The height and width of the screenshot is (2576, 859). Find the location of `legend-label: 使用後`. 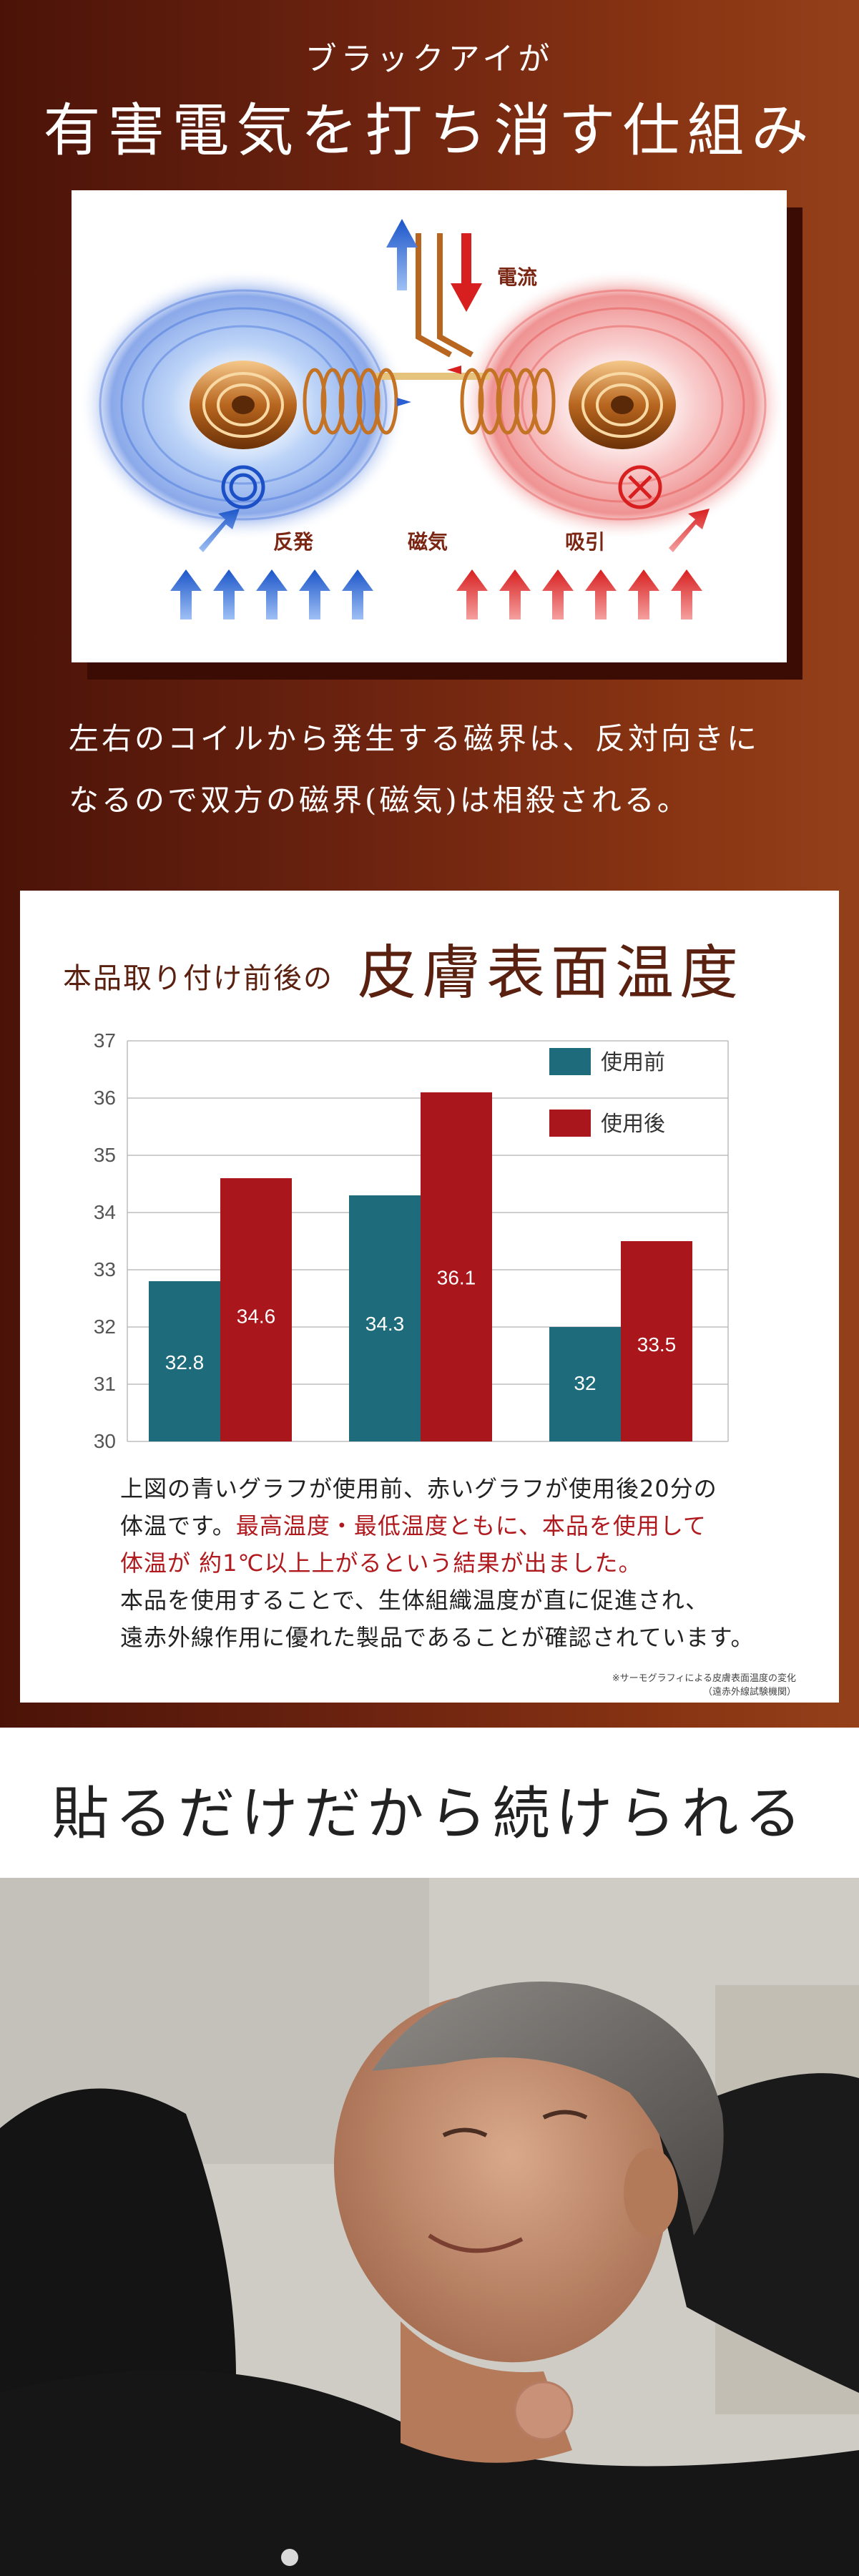

legend-label: 使用後 is located at coordinates (633, 1125).